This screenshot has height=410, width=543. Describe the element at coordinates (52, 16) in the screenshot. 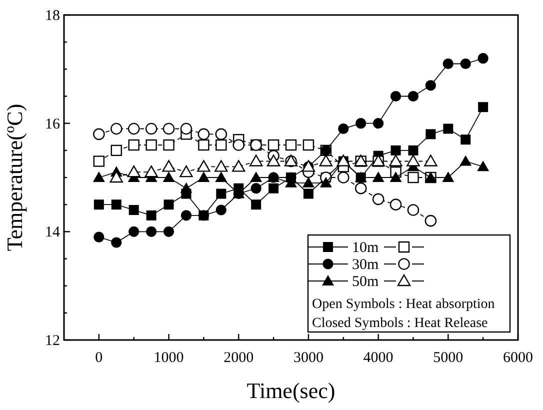

I see `y-tick-label: 18` at that location.